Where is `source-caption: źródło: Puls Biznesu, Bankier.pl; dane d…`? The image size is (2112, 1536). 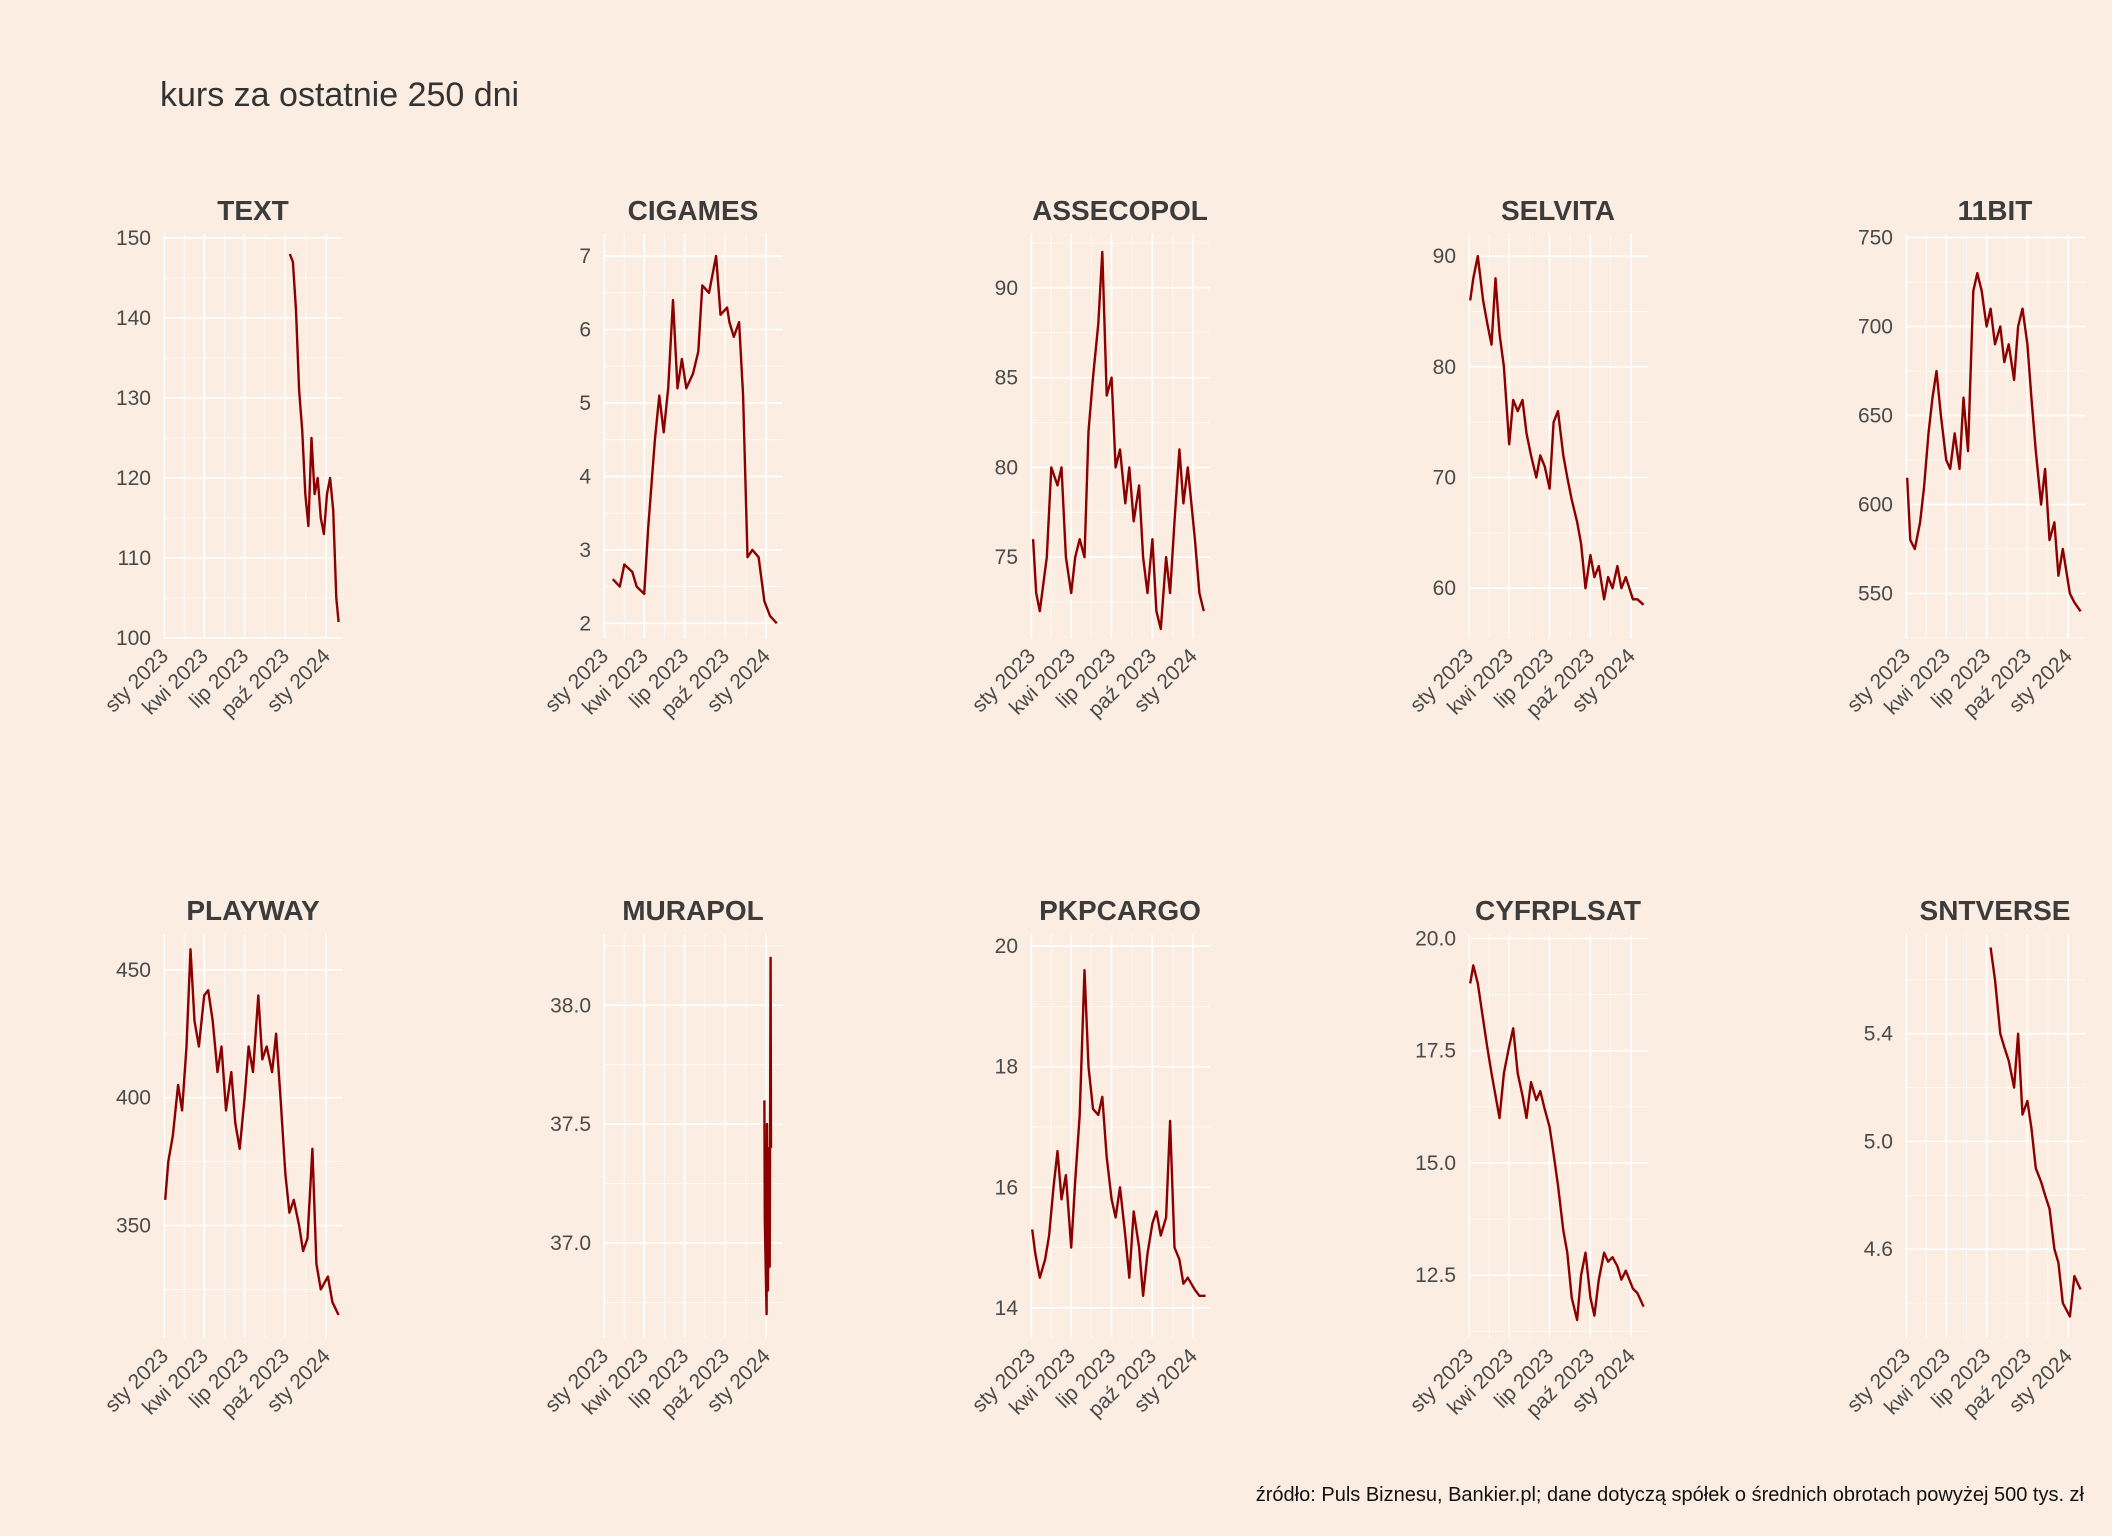 source-caption: źródło: Puls Biznesu, Bankier.pl; dane d… is located at coordinates (1669, 1495).